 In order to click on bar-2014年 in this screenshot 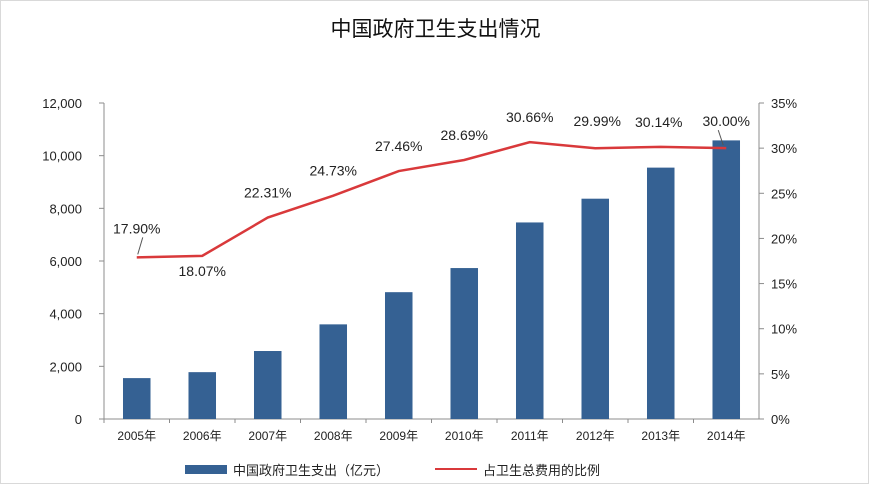, I will do `click(726, 280)`.